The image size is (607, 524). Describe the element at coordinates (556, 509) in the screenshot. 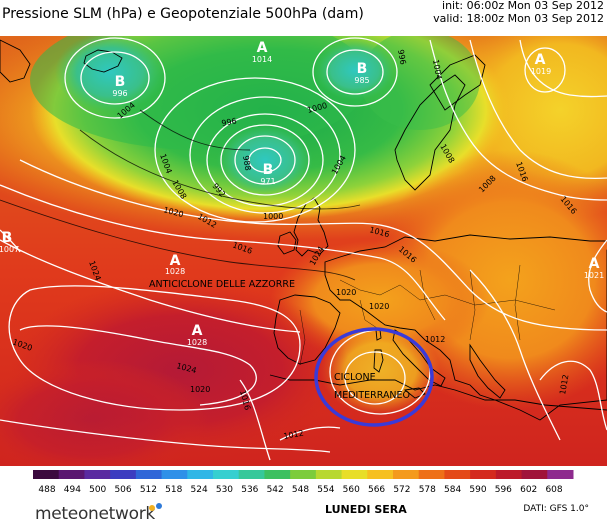

I see `data-source: DATI: GFS 1.0°` at that location.